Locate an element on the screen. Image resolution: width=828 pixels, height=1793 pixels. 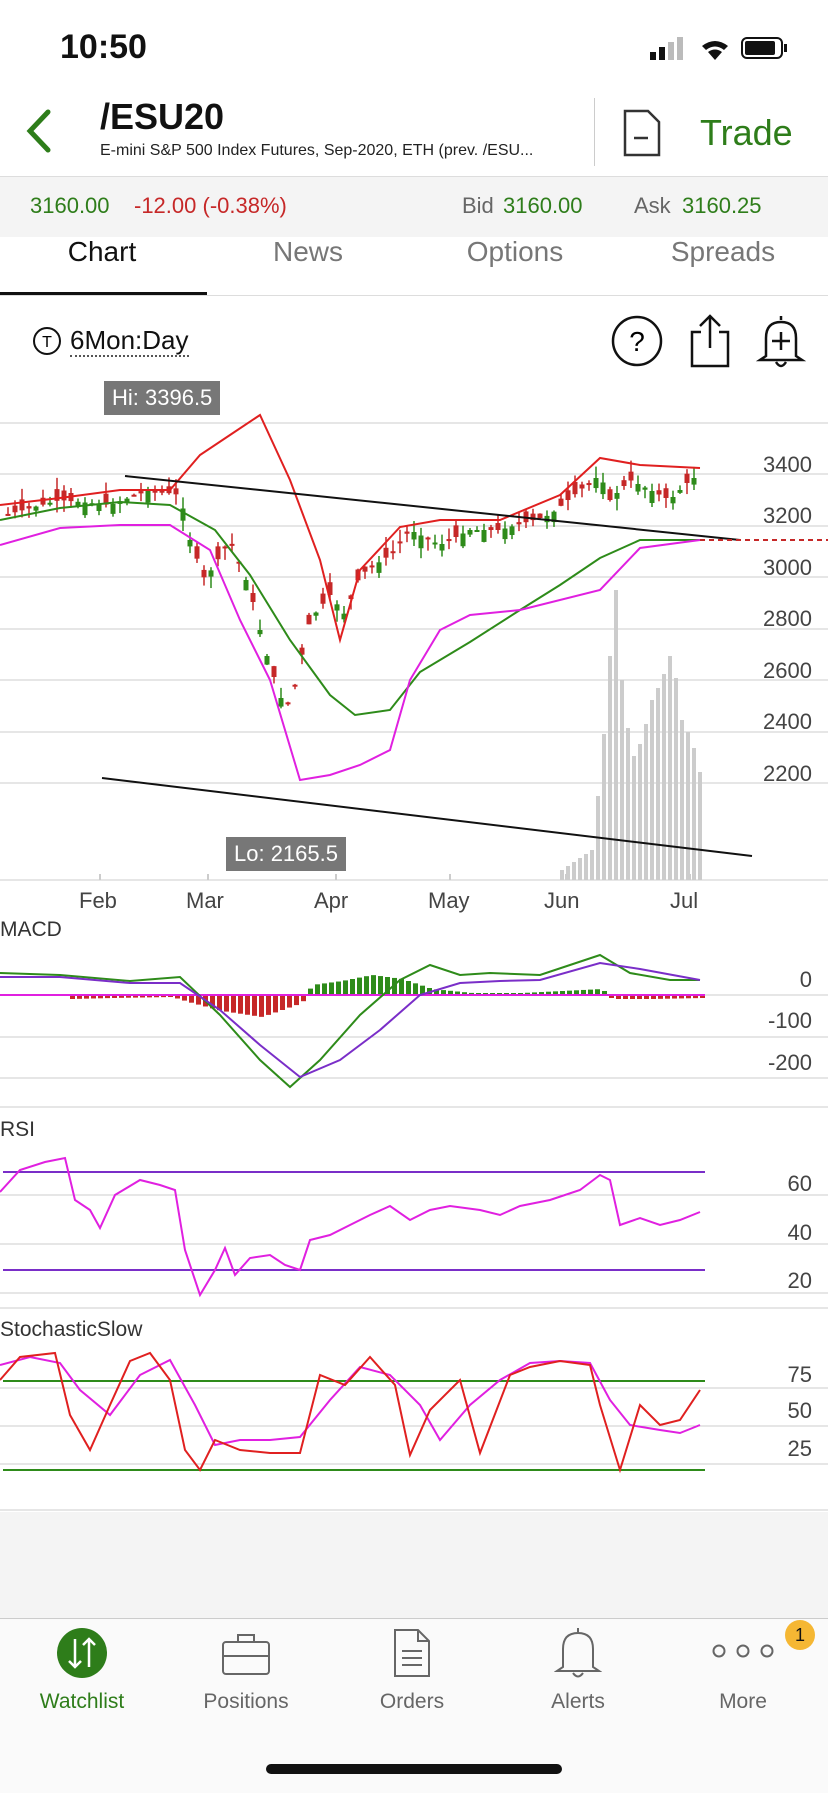
x-label: Mar is located at coordinates (205, 900).